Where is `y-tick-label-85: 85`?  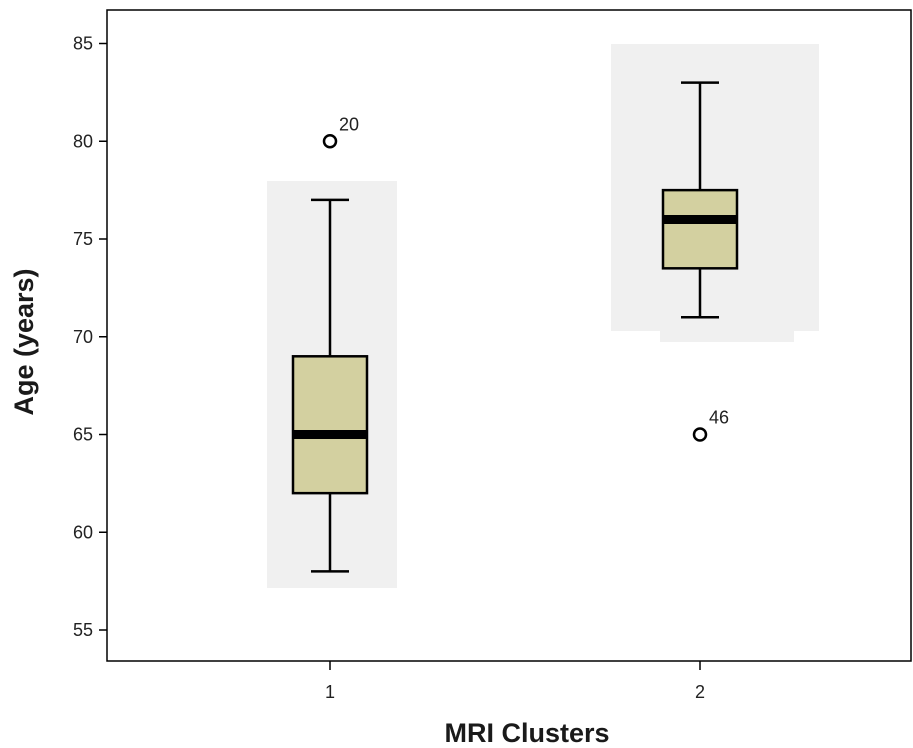
y-tick-label-85: 85 is located at coordinates (83, 44).